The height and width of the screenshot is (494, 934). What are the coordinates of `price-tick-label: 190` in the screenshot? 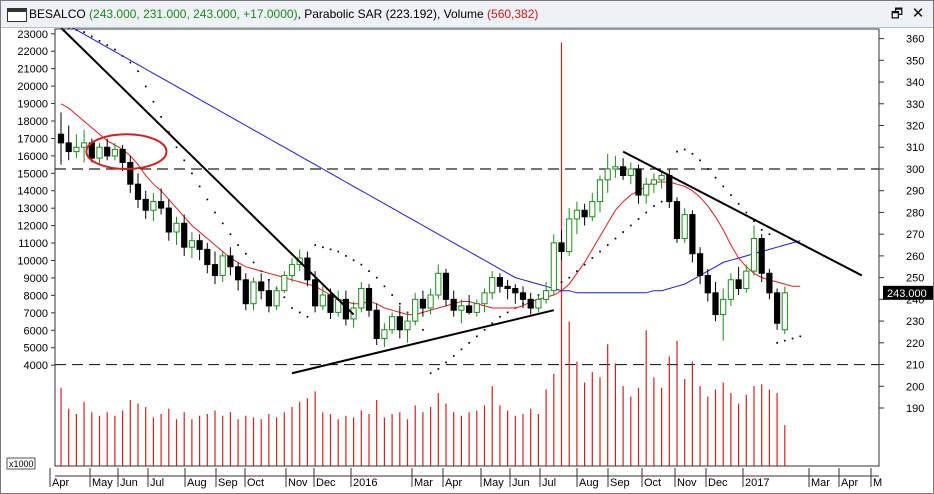 It's located at (915, 409).